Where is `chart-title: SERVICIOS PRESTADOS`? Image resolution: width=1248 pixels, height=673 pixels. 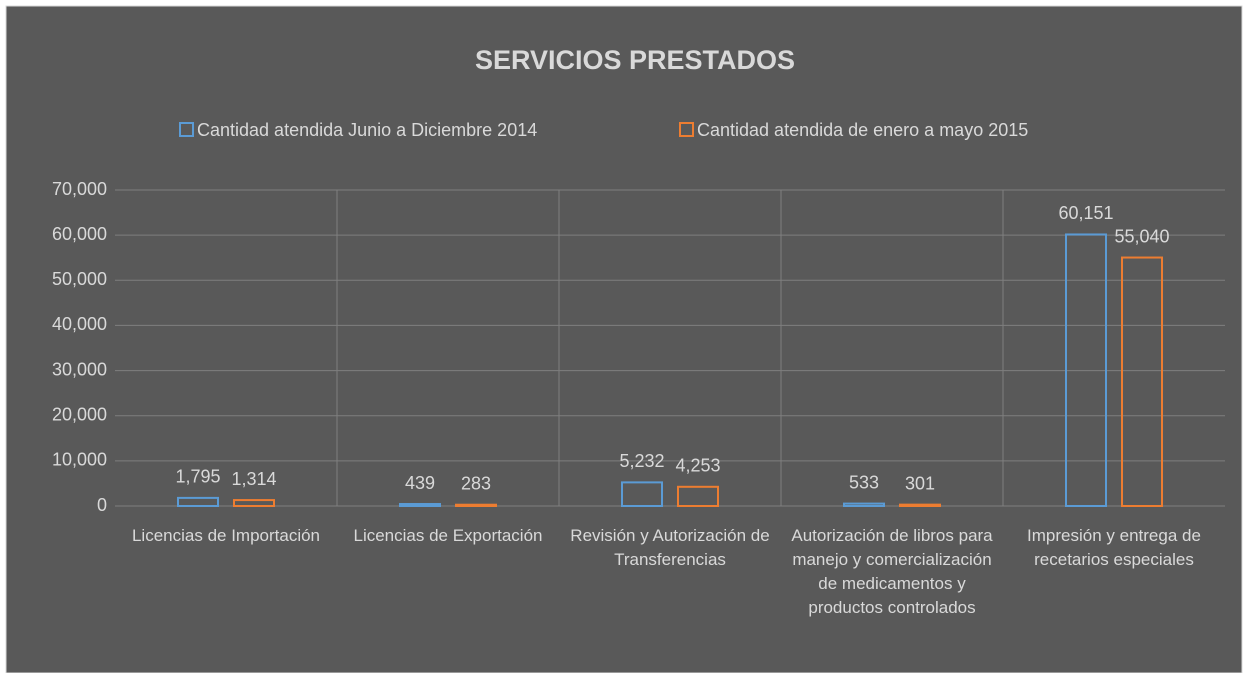 chart-title: SERVICIOS PRESTADOS is located at coordinates (635, 60).